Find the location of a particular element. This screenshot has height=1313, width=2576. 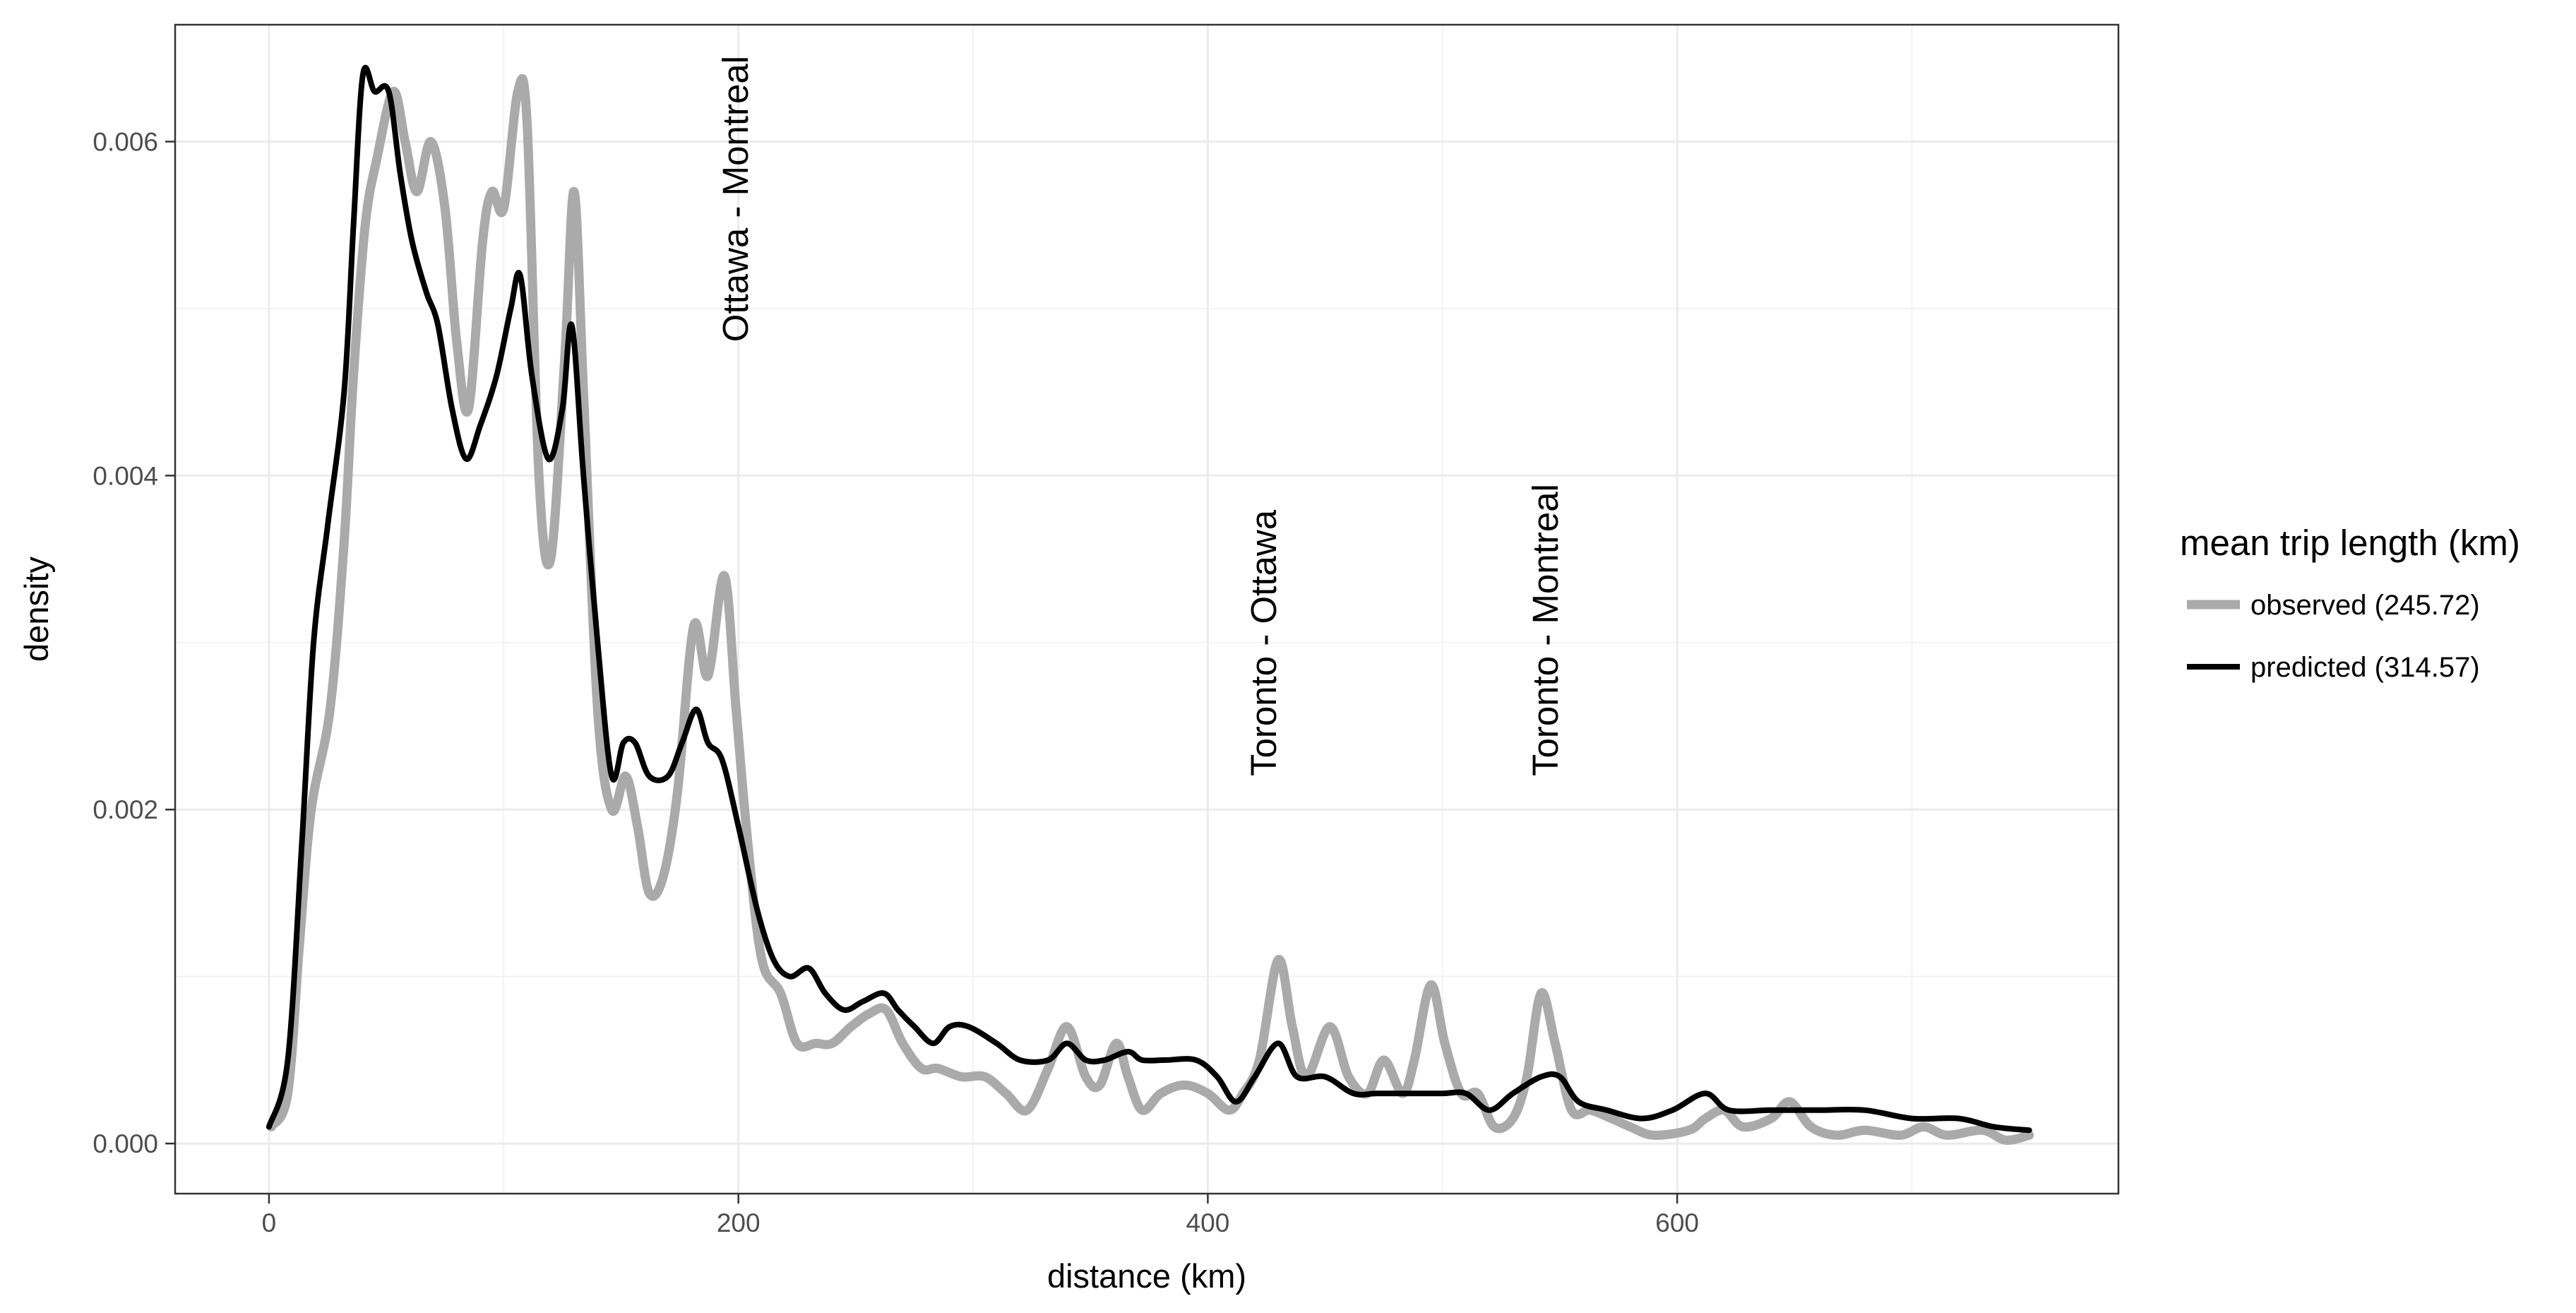

legend-title: mean trip length (km) is located at coordinates (2350, 543).